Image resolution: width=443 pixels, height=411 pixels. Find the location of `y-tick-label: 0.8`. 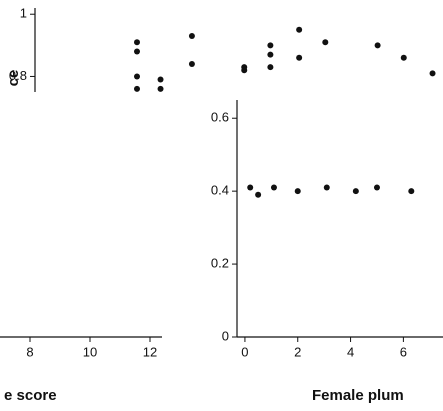

y-tick-label: 0.8 is located at coordinates (18, 75).